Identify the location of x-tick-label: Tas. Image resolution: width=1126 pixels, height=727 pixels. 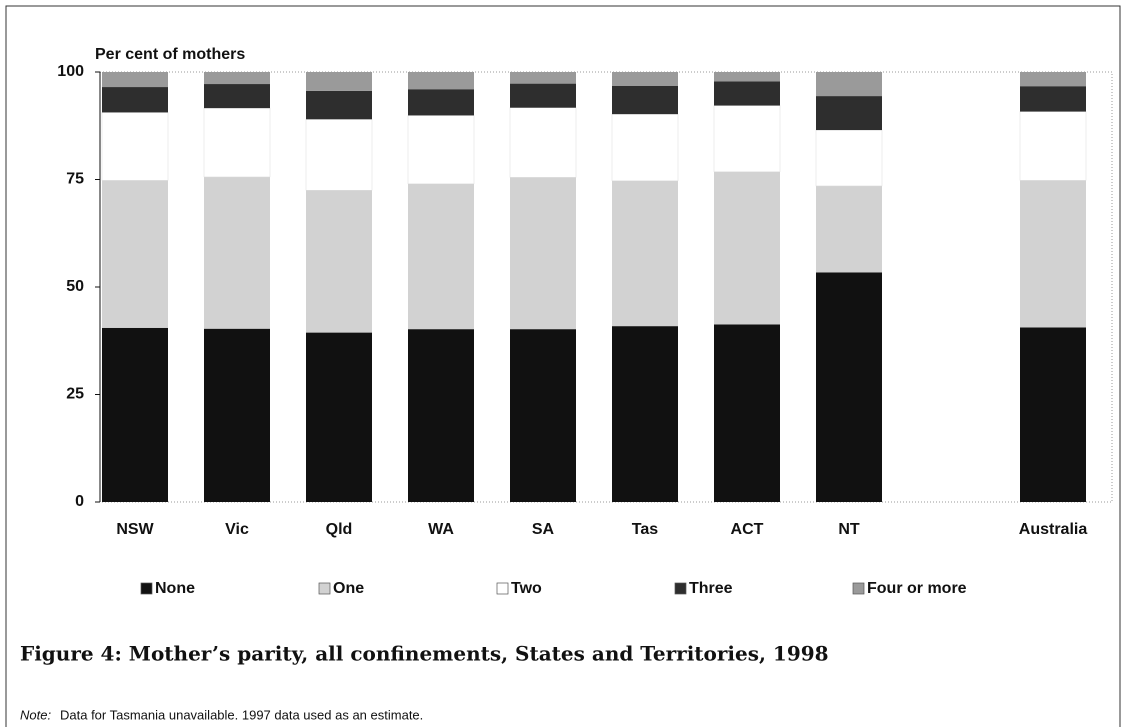
(645, 529).